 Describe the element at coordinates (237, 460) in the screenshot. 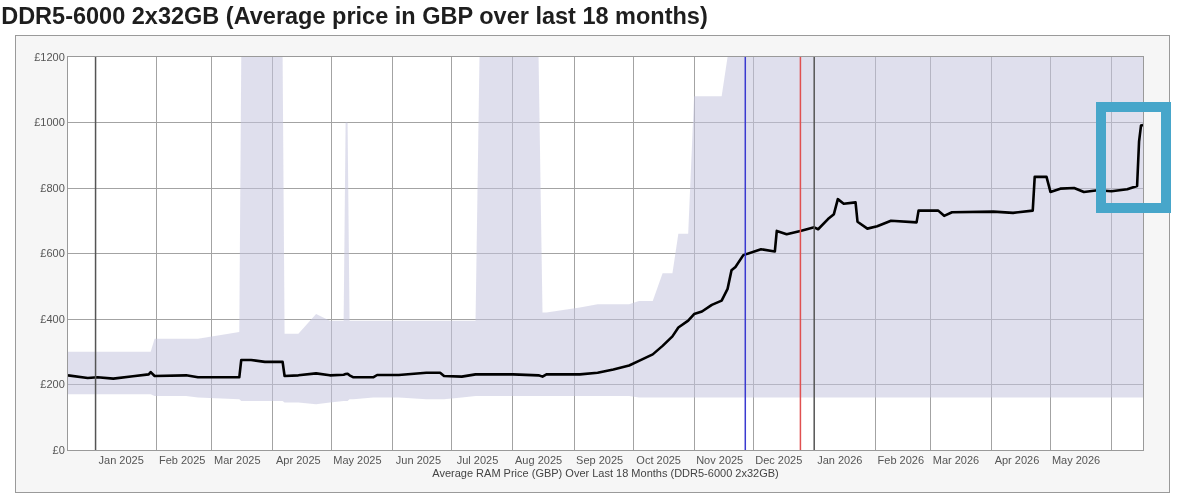

I see `x-tick-label: Mar 2025` at that location.